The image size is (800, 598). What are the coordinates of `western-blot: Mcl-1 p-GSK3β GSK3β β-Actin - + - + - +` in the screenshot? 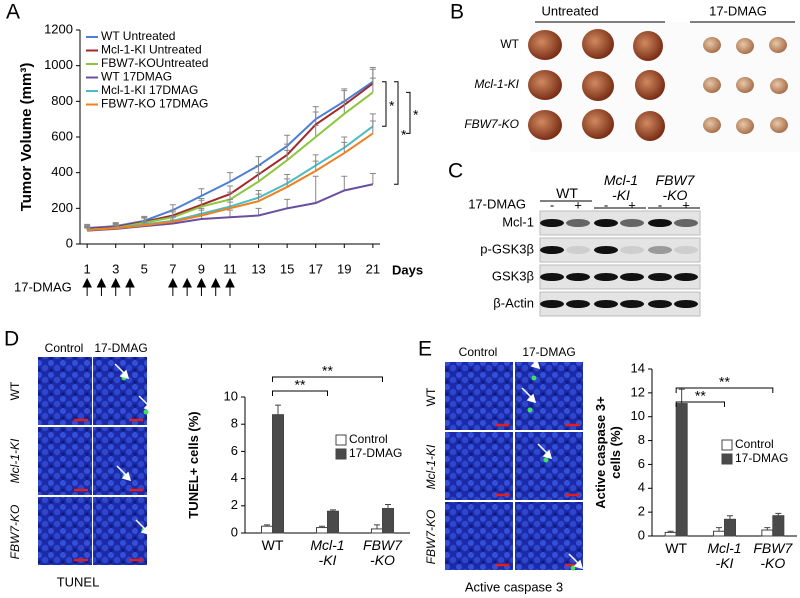 It's located at (590, 257).